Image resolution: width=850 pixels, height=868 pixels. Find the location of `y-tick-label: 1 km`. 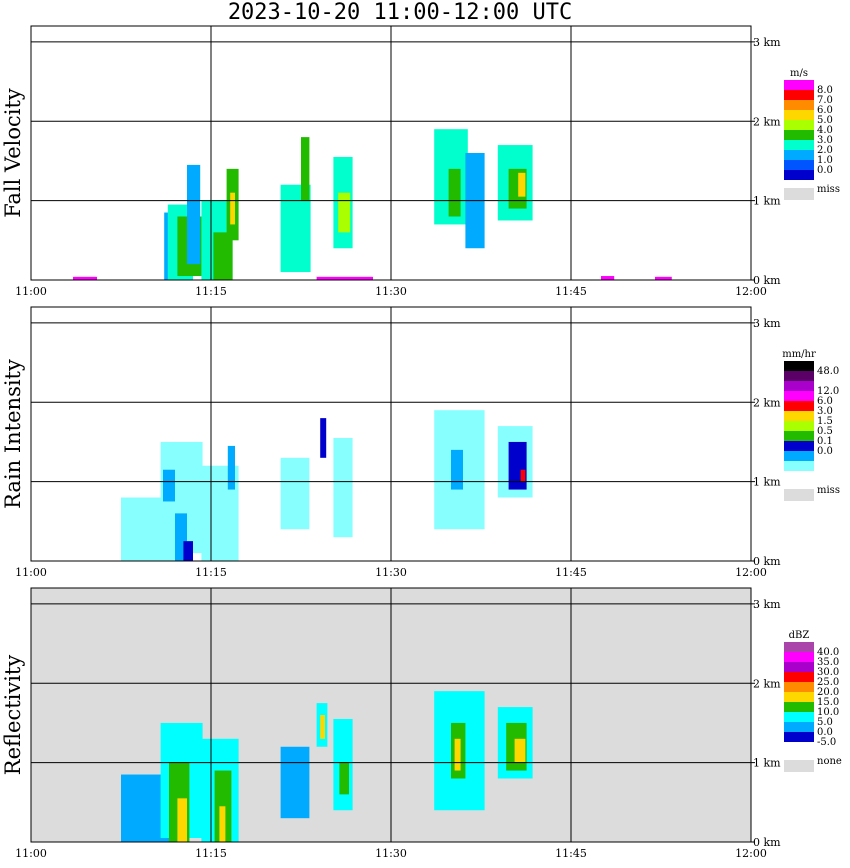

y-tick-label: 1 km is located at coordinates (767, 482).